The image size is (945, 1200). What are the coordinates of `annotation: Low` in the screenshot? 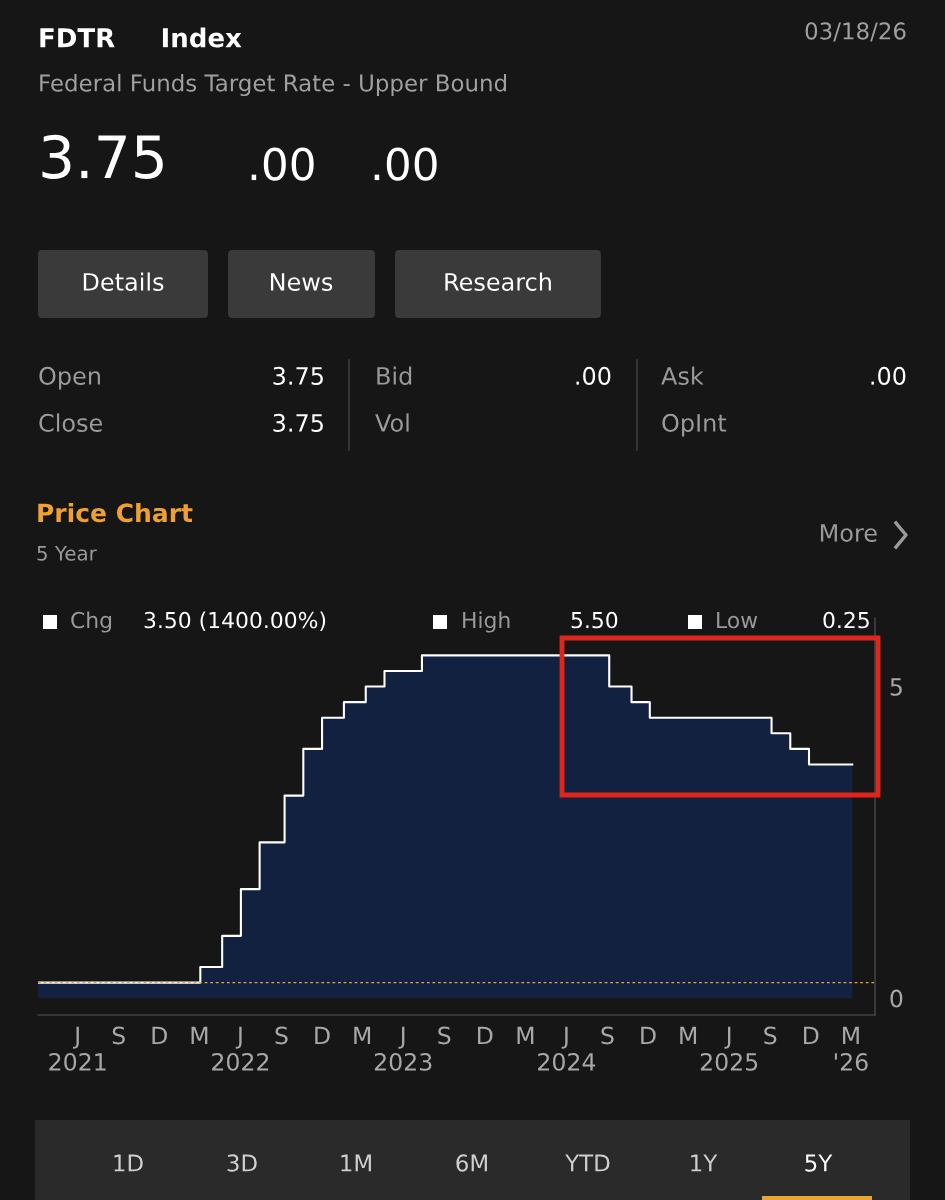 It's located at (737, 620).